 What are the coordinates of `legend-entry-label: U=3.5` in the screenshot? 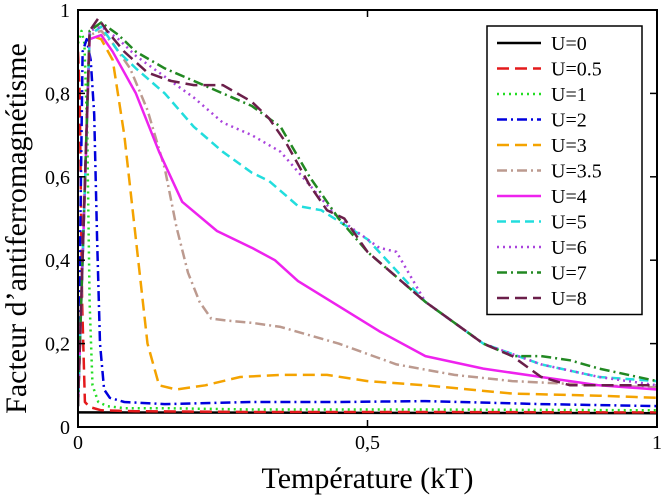 It's located at (576, 172).